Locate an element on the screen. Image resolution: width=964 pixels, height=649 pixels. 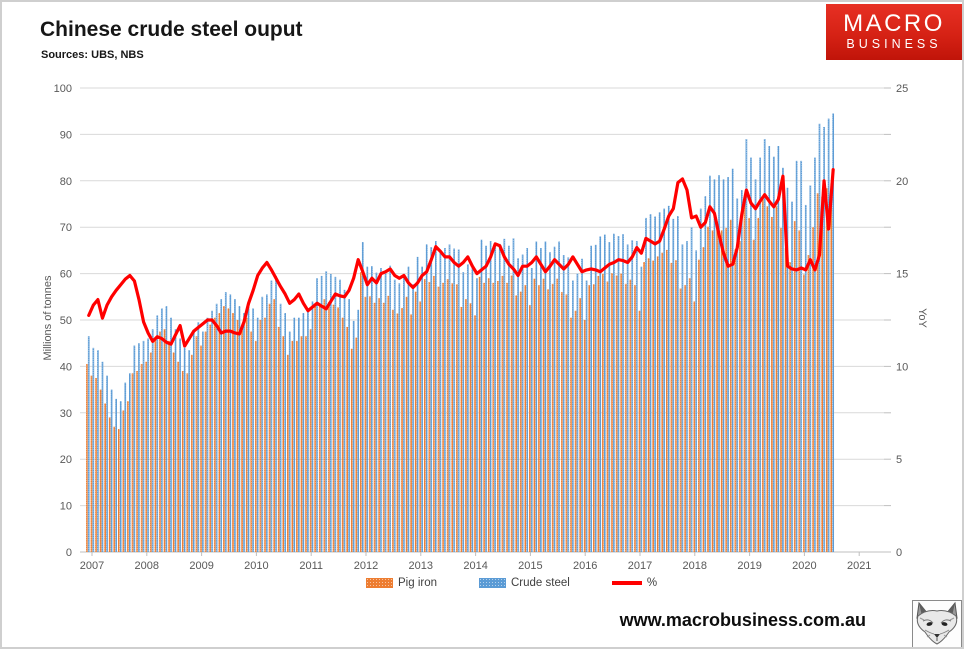
svg-text: 2009 is located at coordinates (201, 566).